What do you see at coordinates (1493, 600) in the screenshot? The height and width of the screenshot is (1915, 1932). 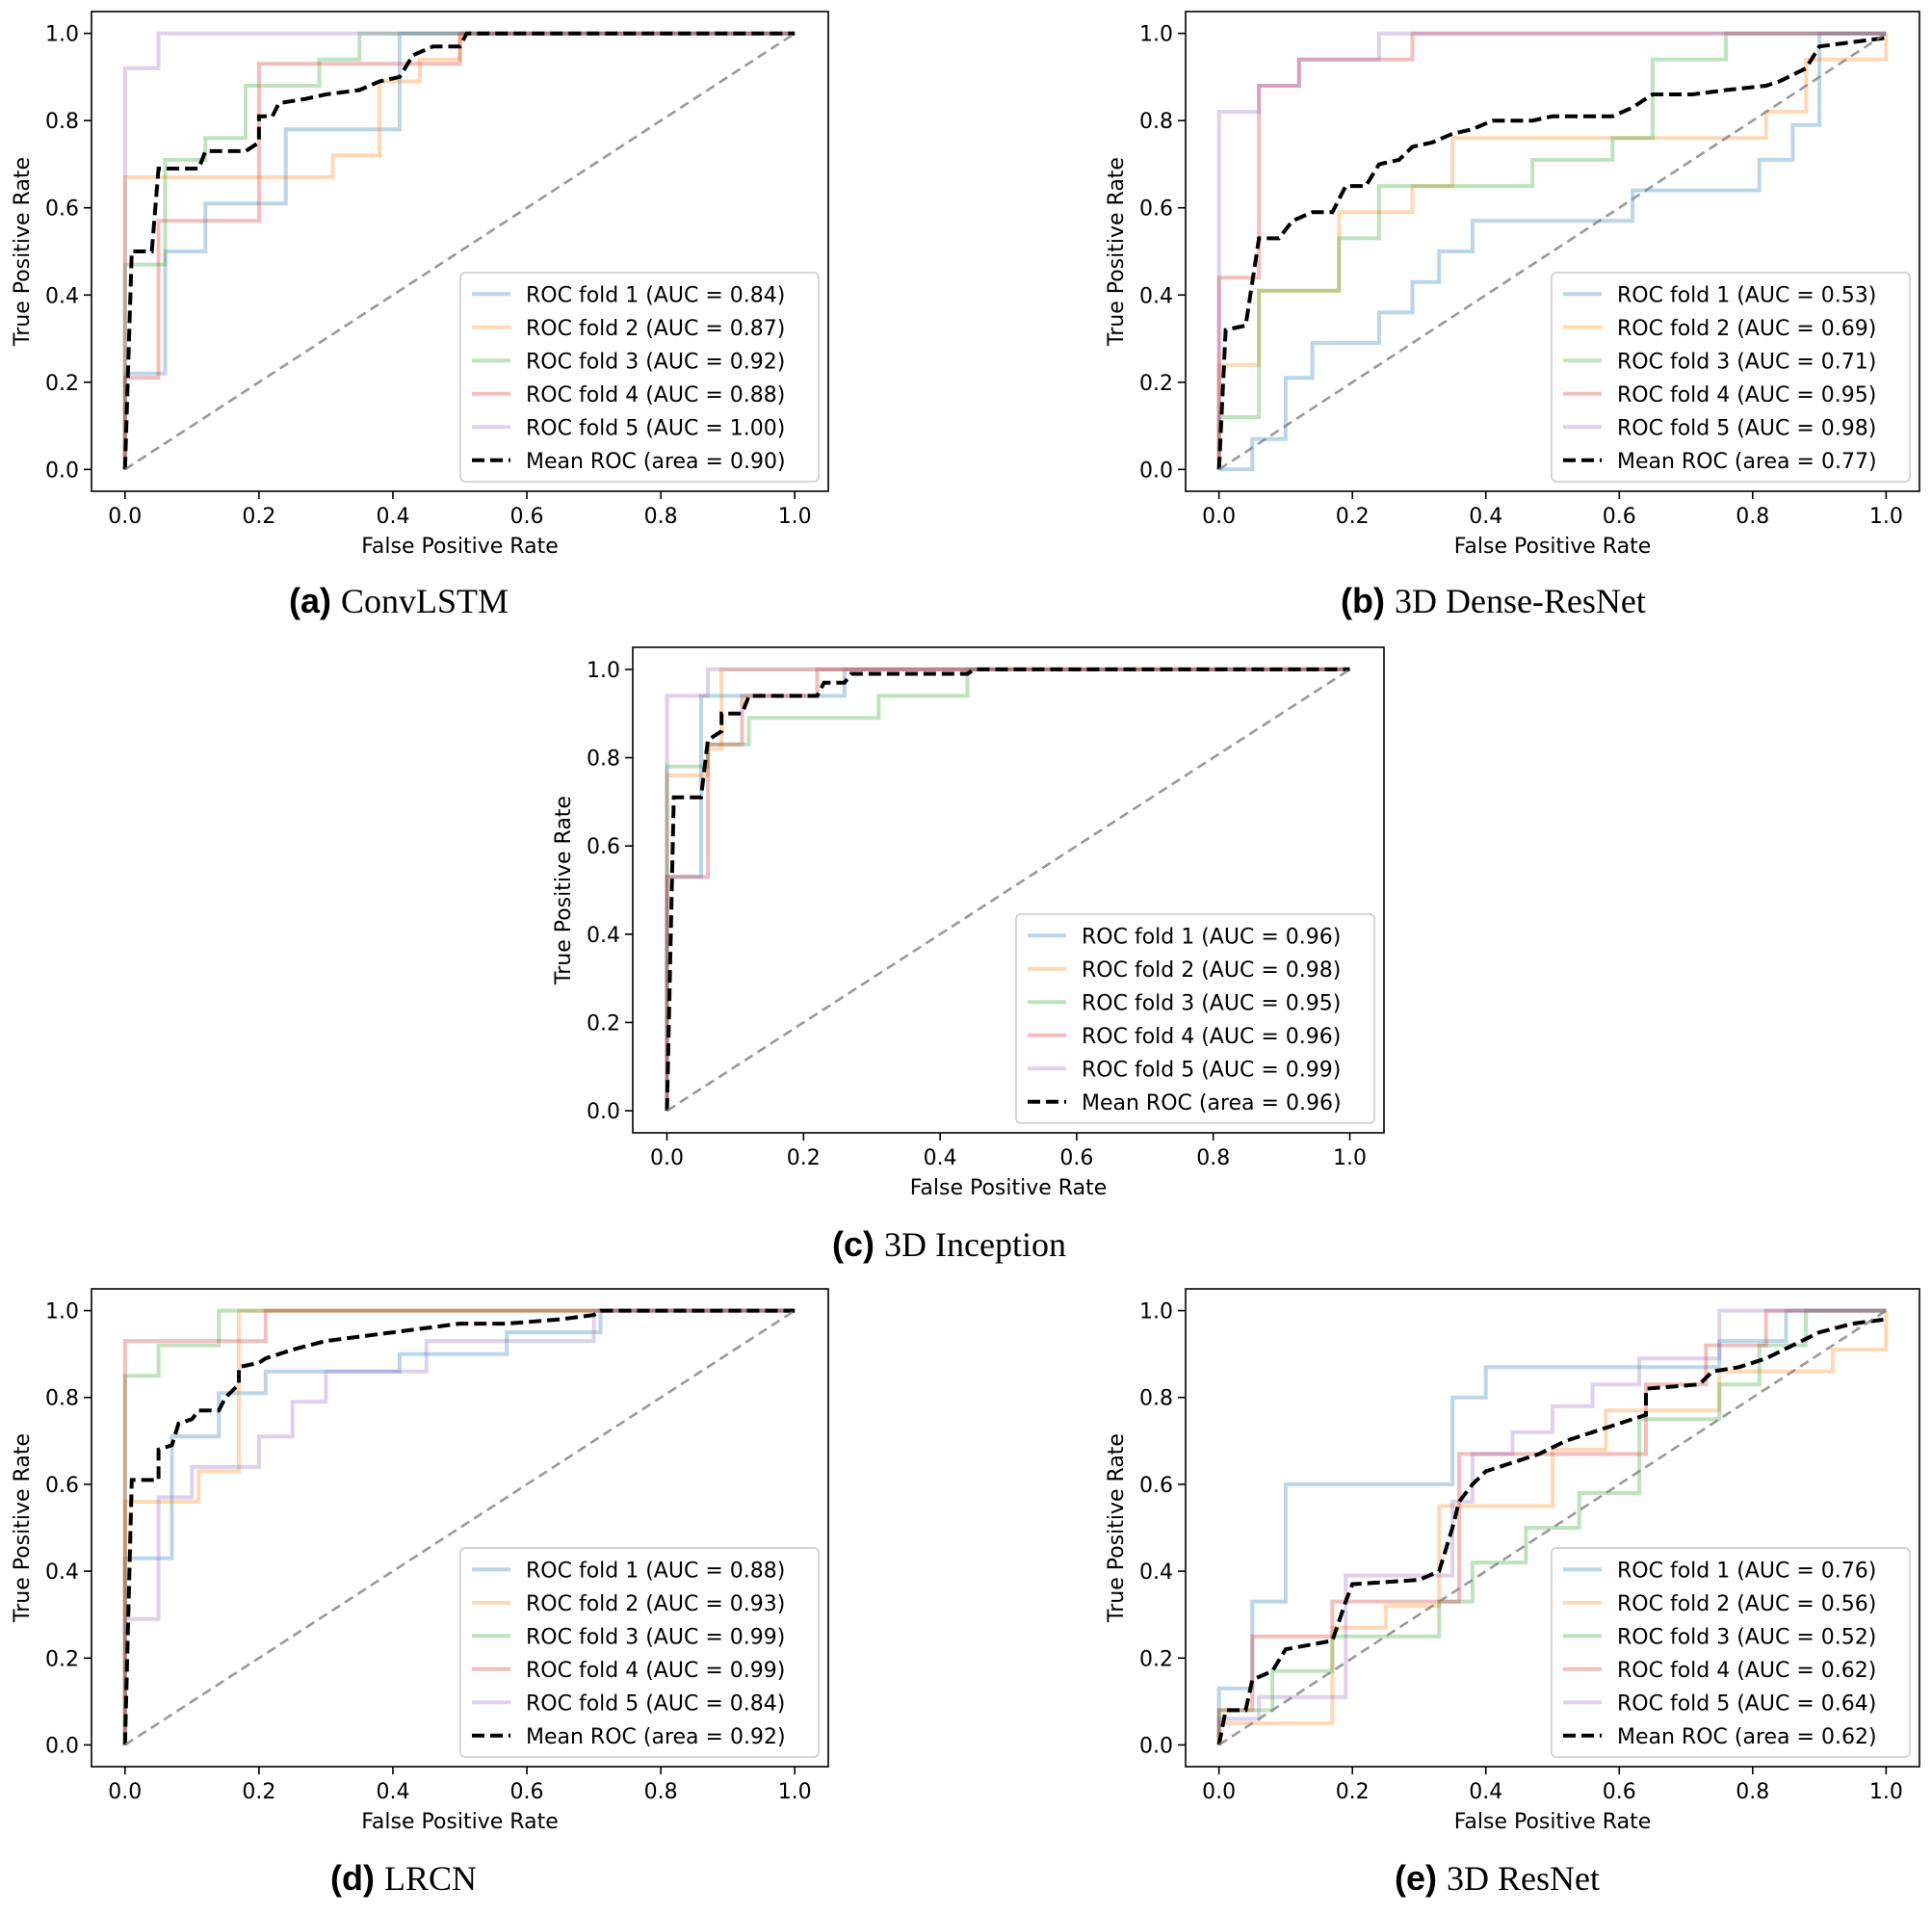 I see `panel-caption: (b) 3D Dense-ResNet` at bounding box center [1493, 600].